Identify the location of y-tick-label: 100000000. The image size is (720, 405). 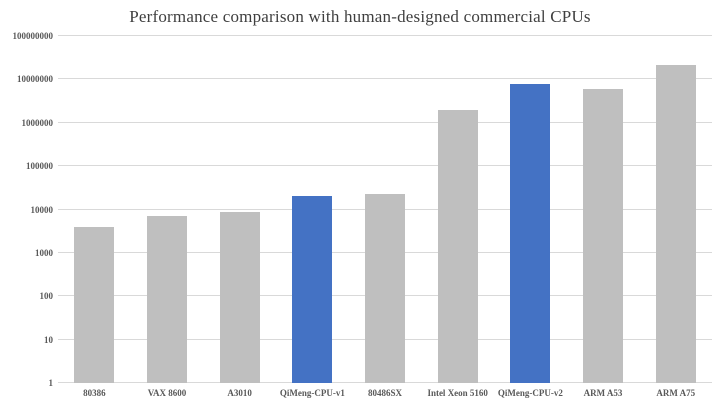
(33, 36).